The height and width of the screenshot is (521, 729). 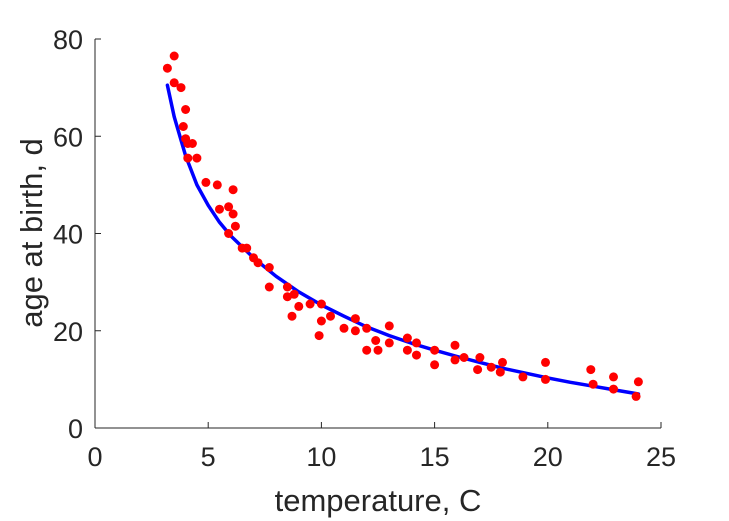 I want to click on y-tick-label: 80, so click(x=68, y=40).